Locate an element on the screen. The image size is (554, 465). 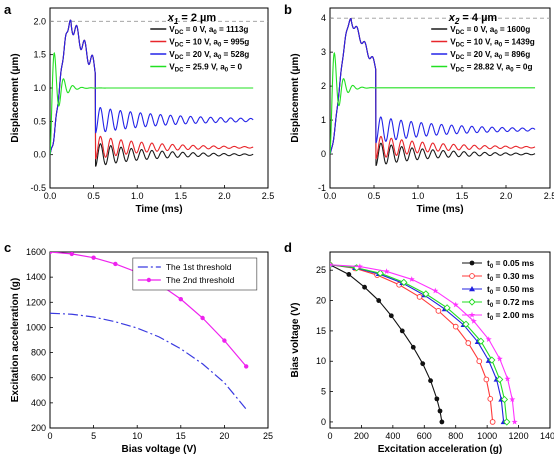
legend-end: = 1113g is located at coordinates (233, 29).